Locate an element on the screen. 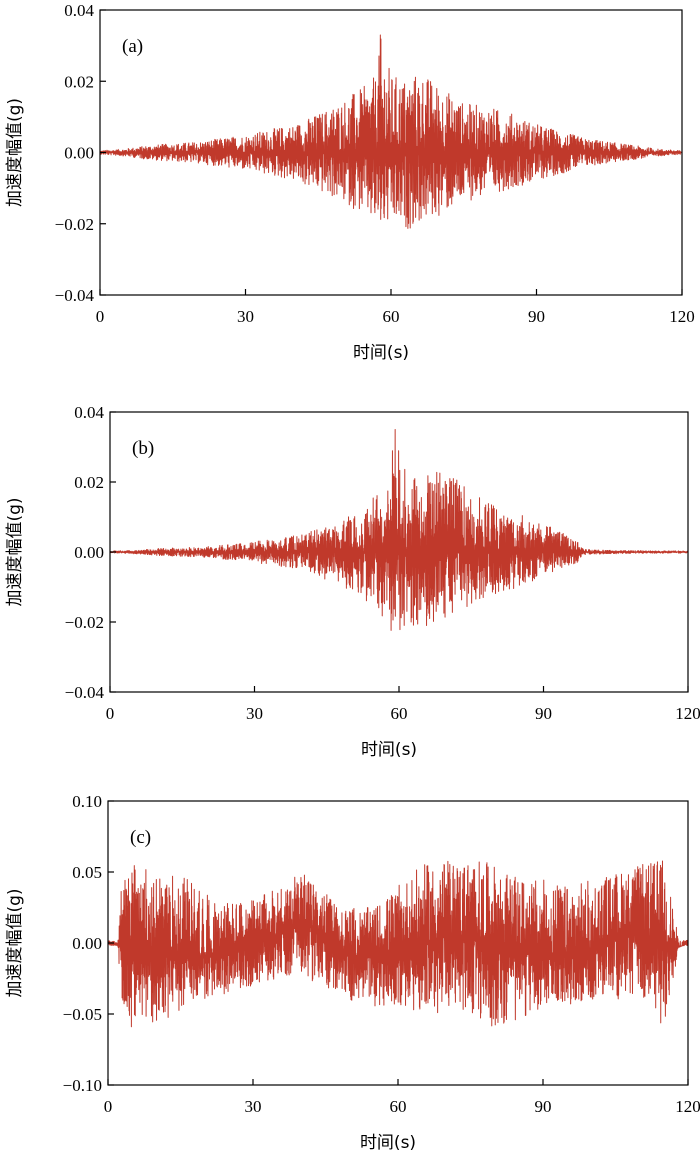 Image resolution: width=700 pixels, height=1150 pixels. panel-label: (c) is located at coordinates (140, 837).